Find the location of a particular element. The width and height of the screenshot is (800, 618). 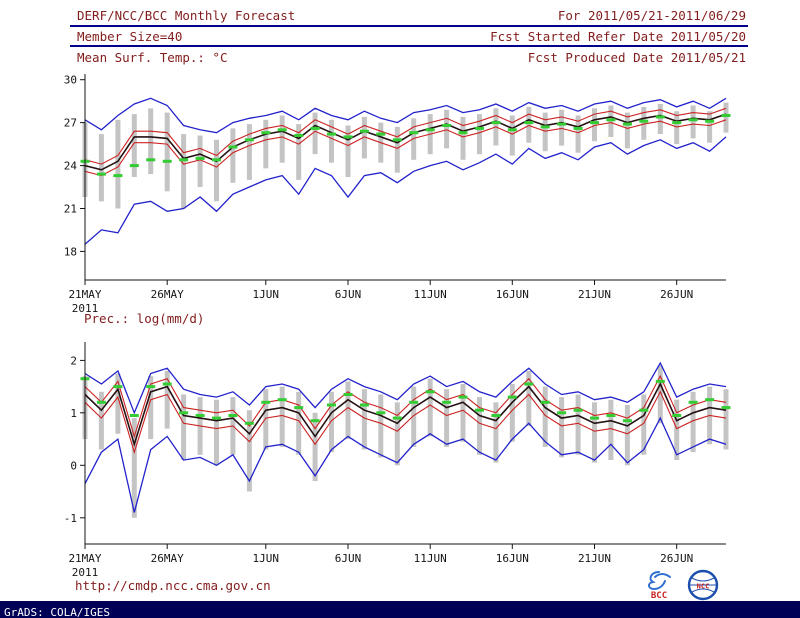

ncc-logo-meridians is located at coordinates (703, 585).